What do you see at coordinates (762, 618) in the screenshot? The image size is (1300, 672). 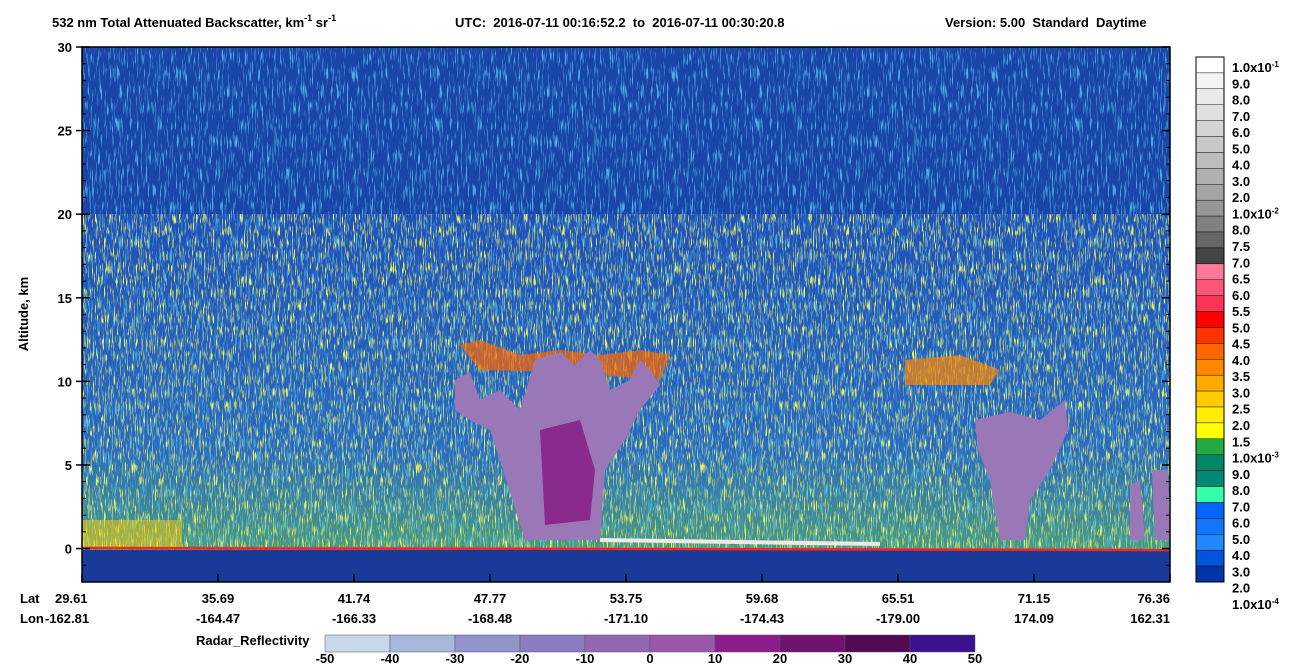 I see `lon-label: -174.43` at bounding box center [762, 618].